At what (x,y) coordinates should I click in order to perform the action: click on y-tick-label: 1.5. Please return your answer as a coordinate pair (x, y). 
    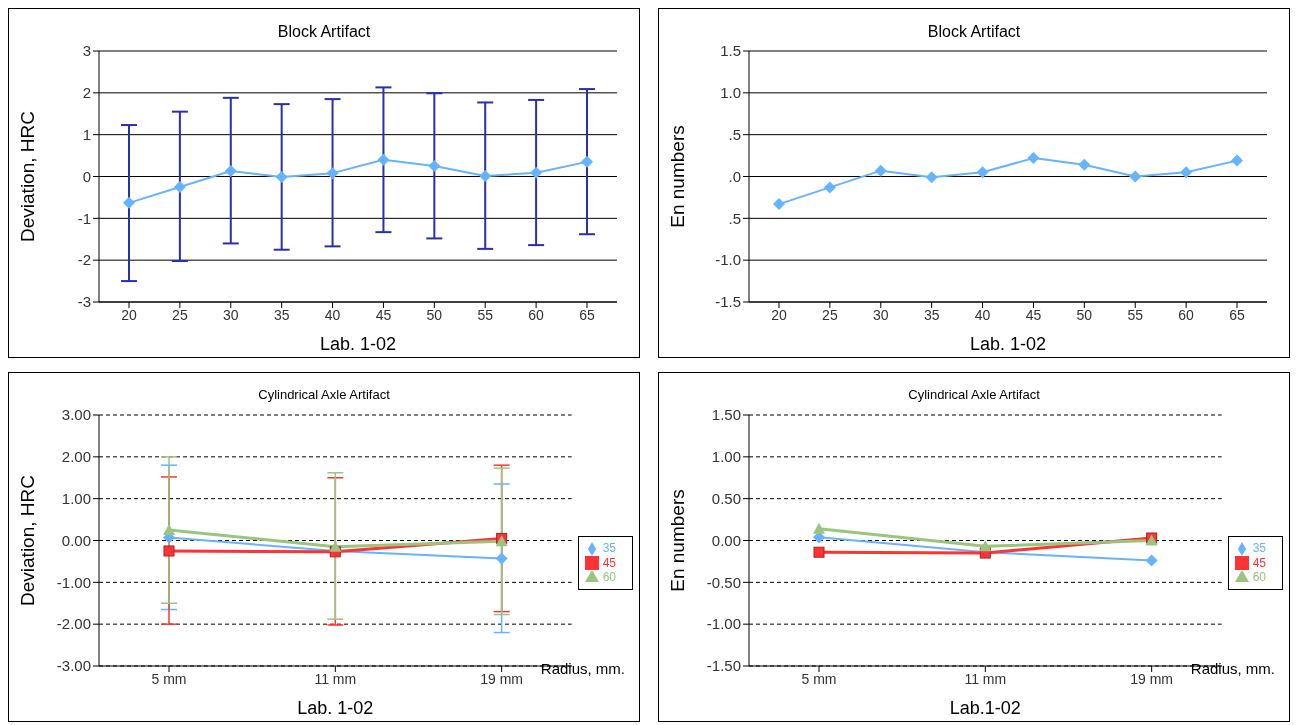
    Looking at the image, I should click on (730, 51).